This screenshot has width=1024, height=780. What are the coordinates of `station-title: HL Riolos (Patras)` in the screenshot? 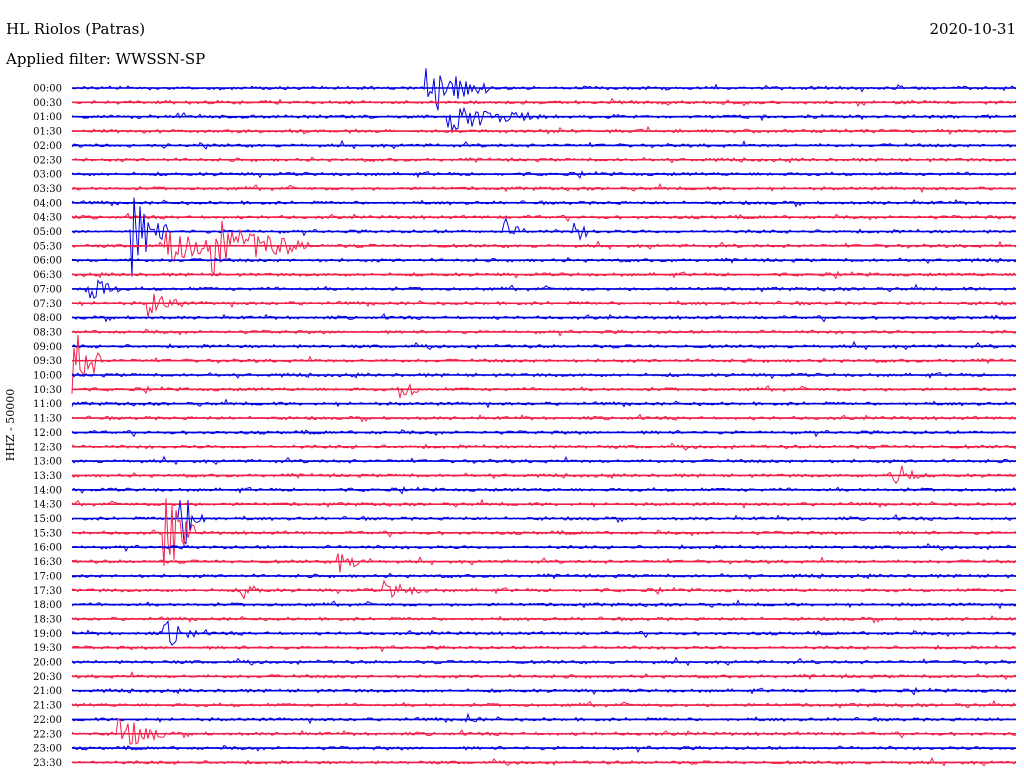 It's located at (76, 29).